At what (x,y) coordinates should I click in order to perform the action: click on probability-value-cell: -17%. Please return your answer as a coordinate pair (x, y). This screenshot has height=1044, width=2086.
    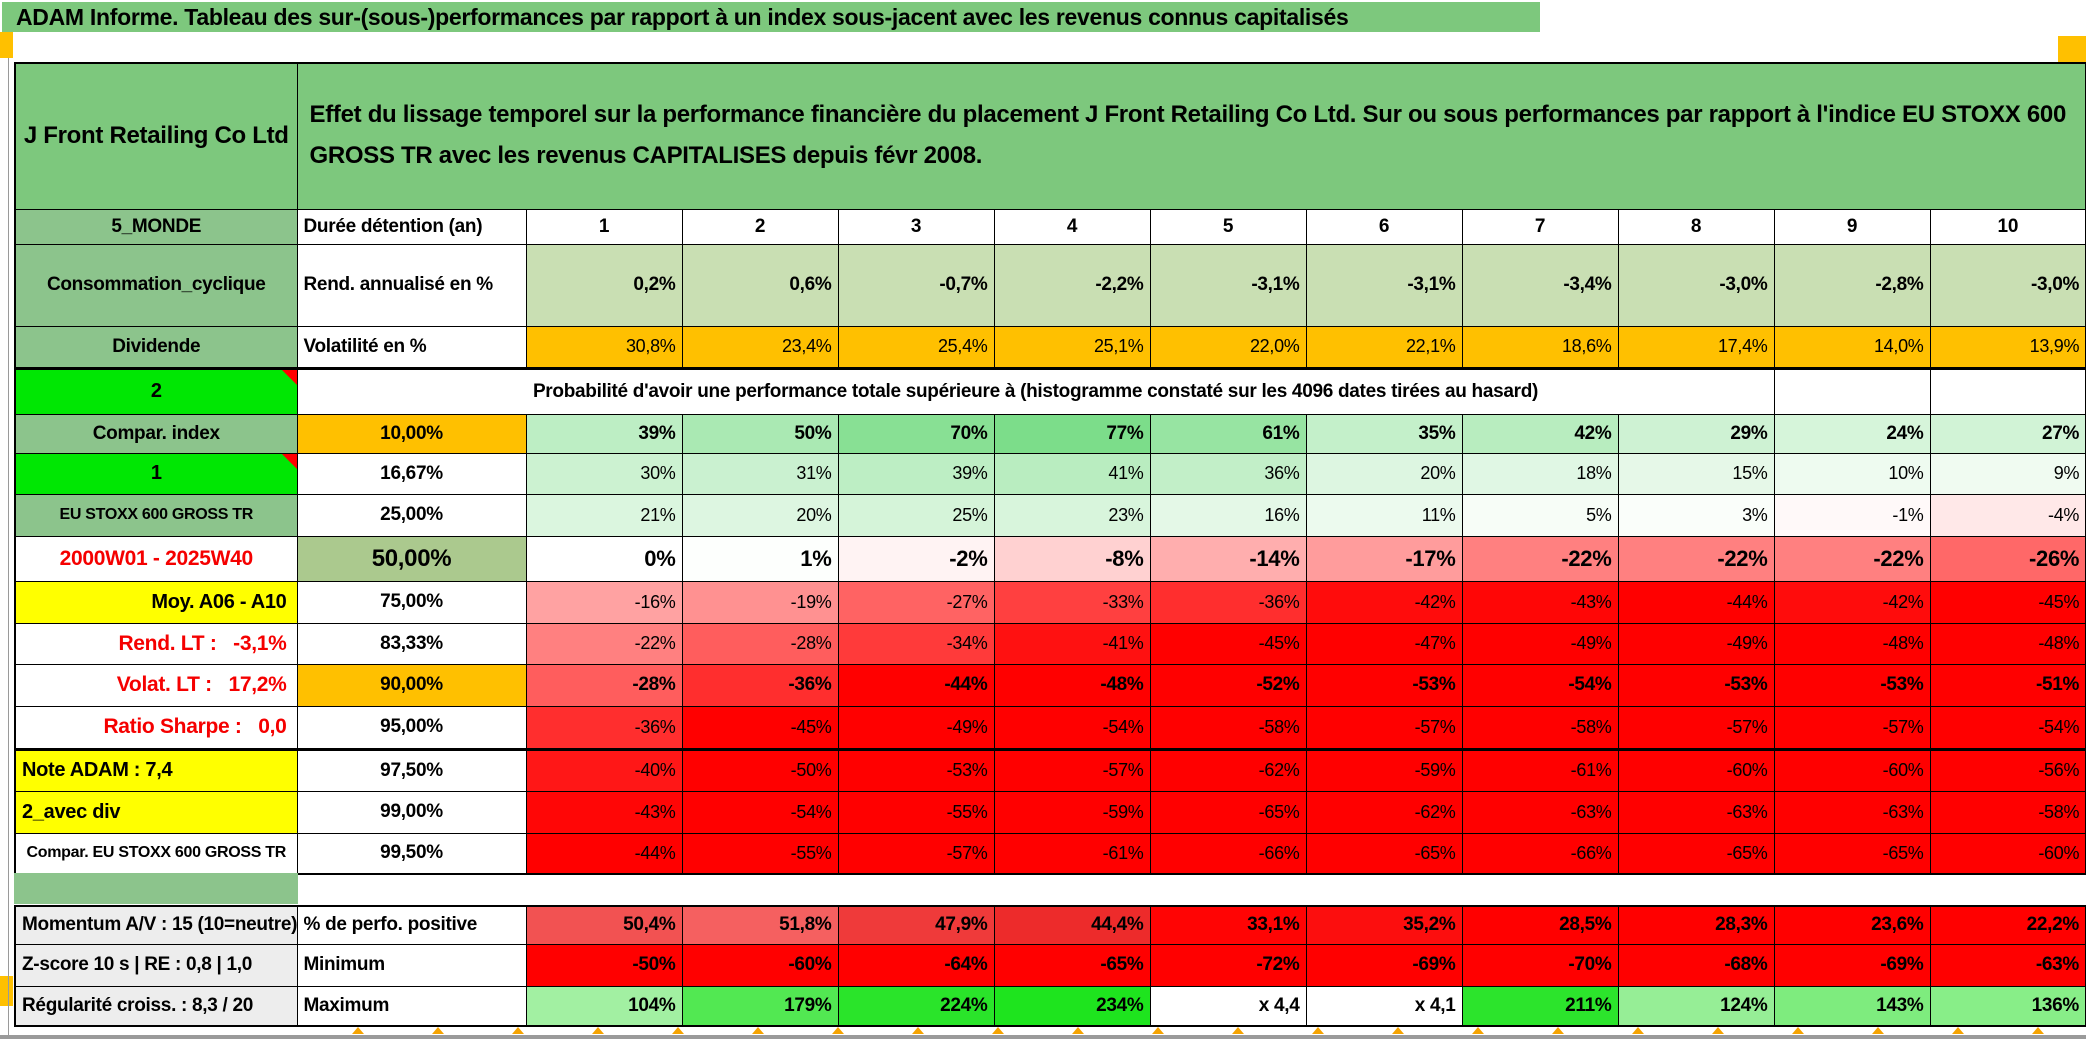
    Looking at the image, I should click on (1384, 558).